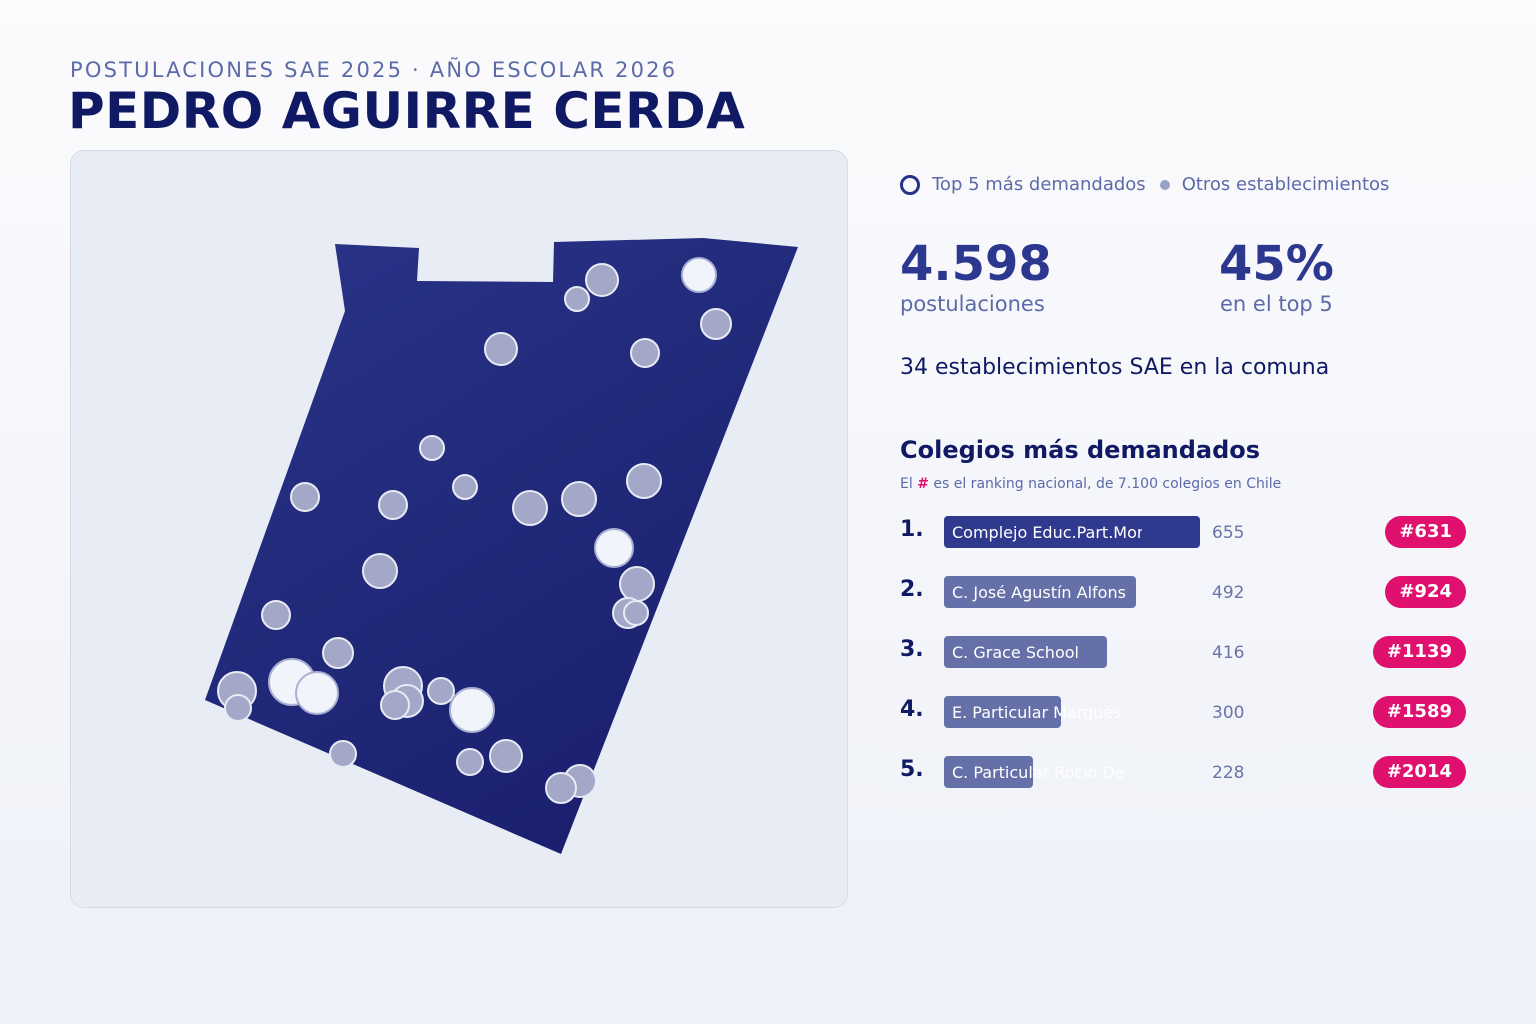  What do you see at coordinates (1285, 184) in the screenshot?
I see `other-legend-label: Otros establecimientos` at bounding box center [1285, 184].